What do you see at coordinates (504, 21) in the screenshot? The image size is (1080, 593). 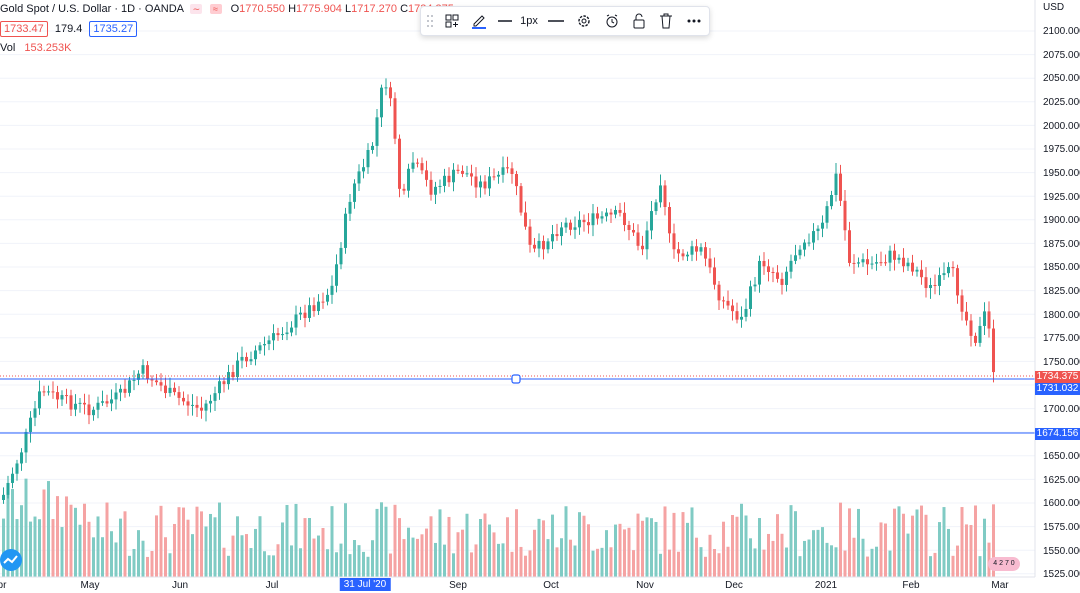 I see `line-style-icon` at bounding box center [504, 21].